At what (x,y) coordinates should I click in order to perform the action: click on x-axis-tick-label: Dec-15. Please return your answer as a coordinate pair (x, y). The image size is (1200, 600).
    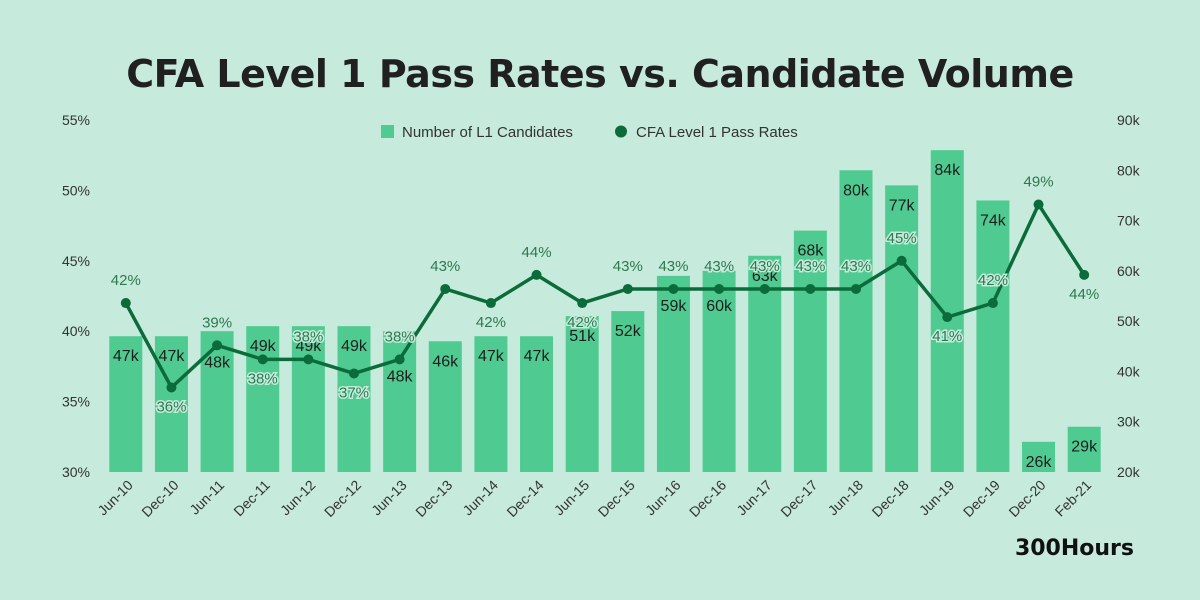
    Looking at the image, I should click on (616, 498).